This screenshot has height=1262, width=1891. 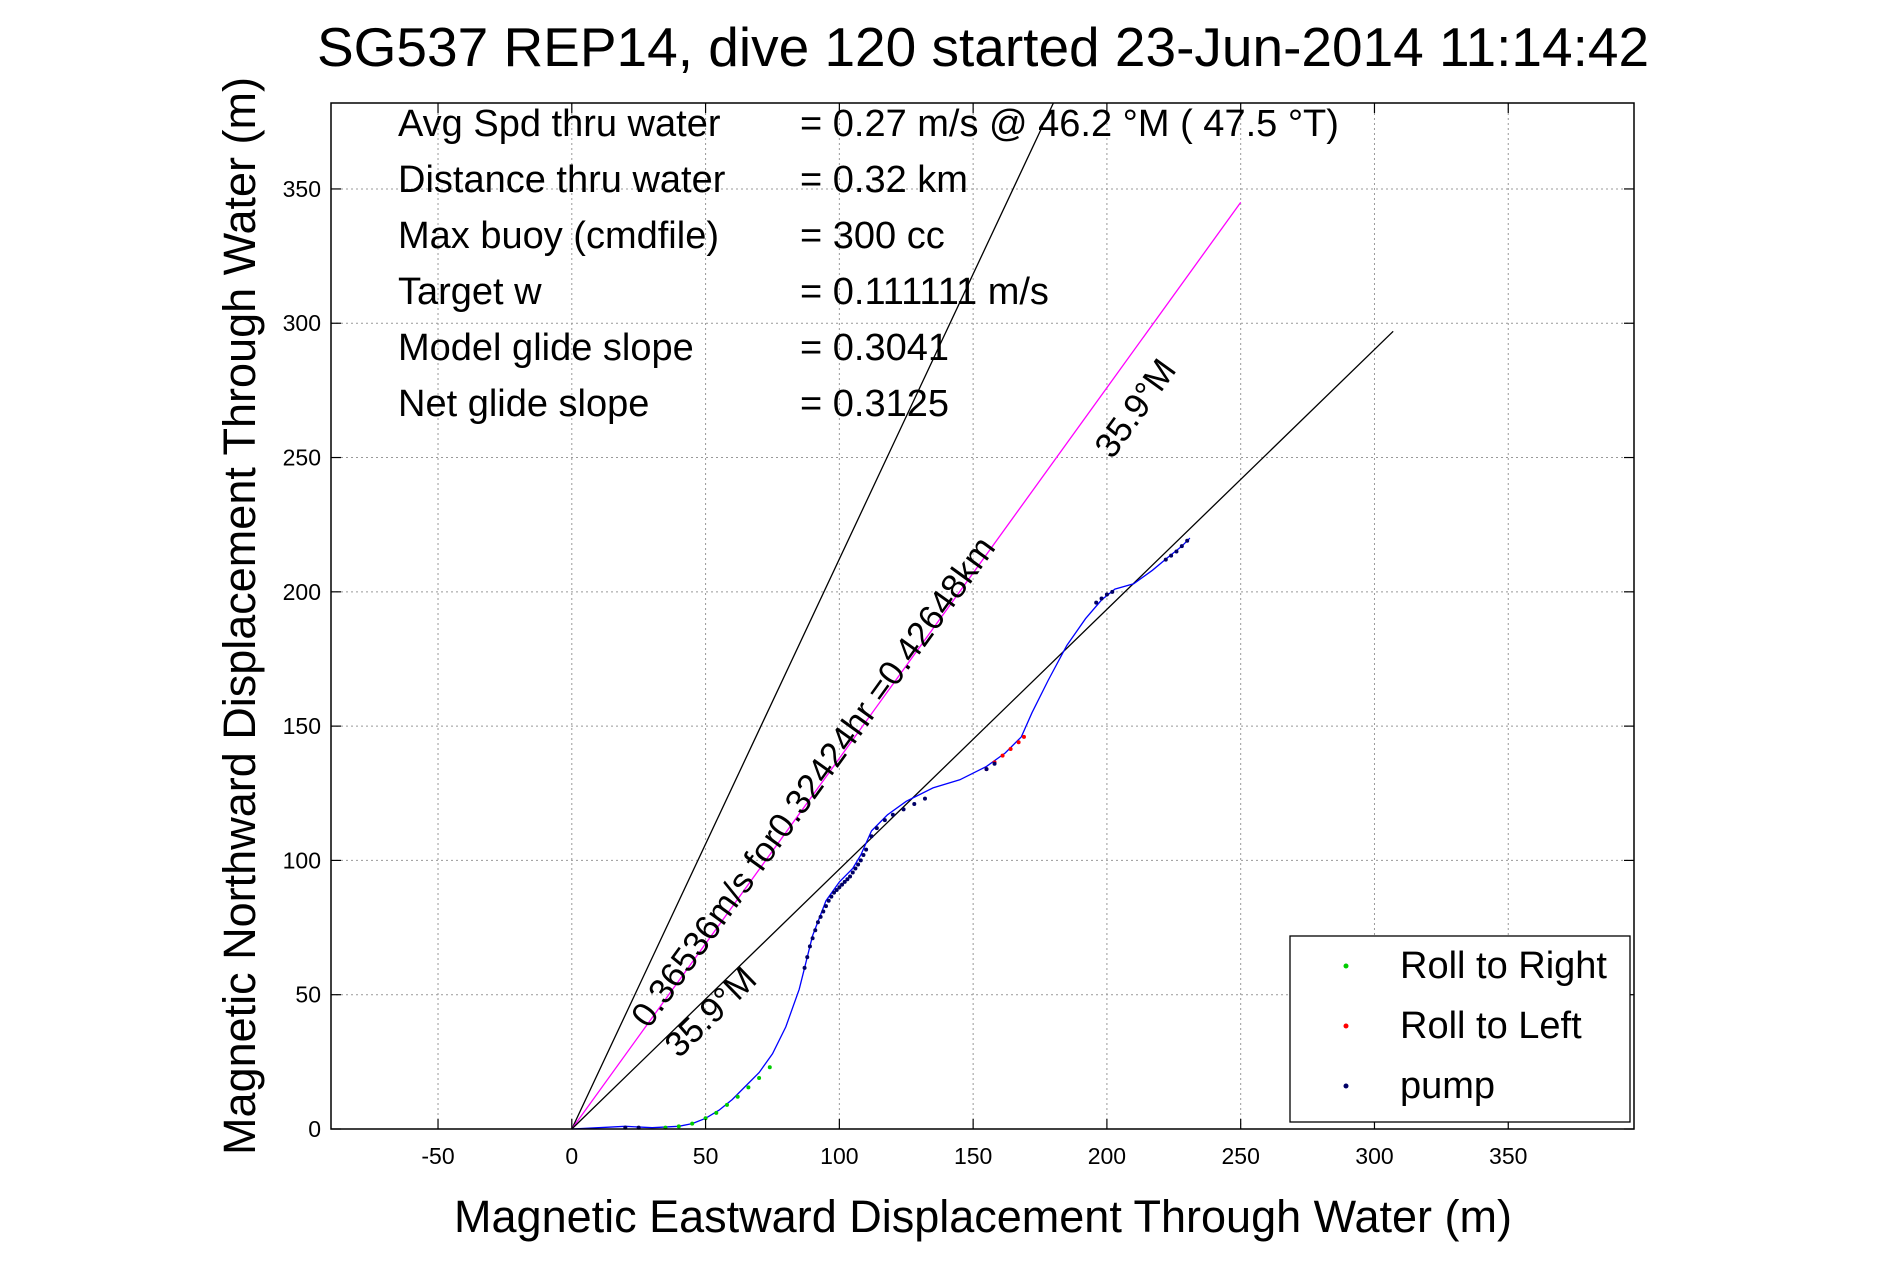 What do you see at coordinates (314, 1129) in the screenshot?
I see `y-tick-label: 0` at bounding box center [314, 1129].